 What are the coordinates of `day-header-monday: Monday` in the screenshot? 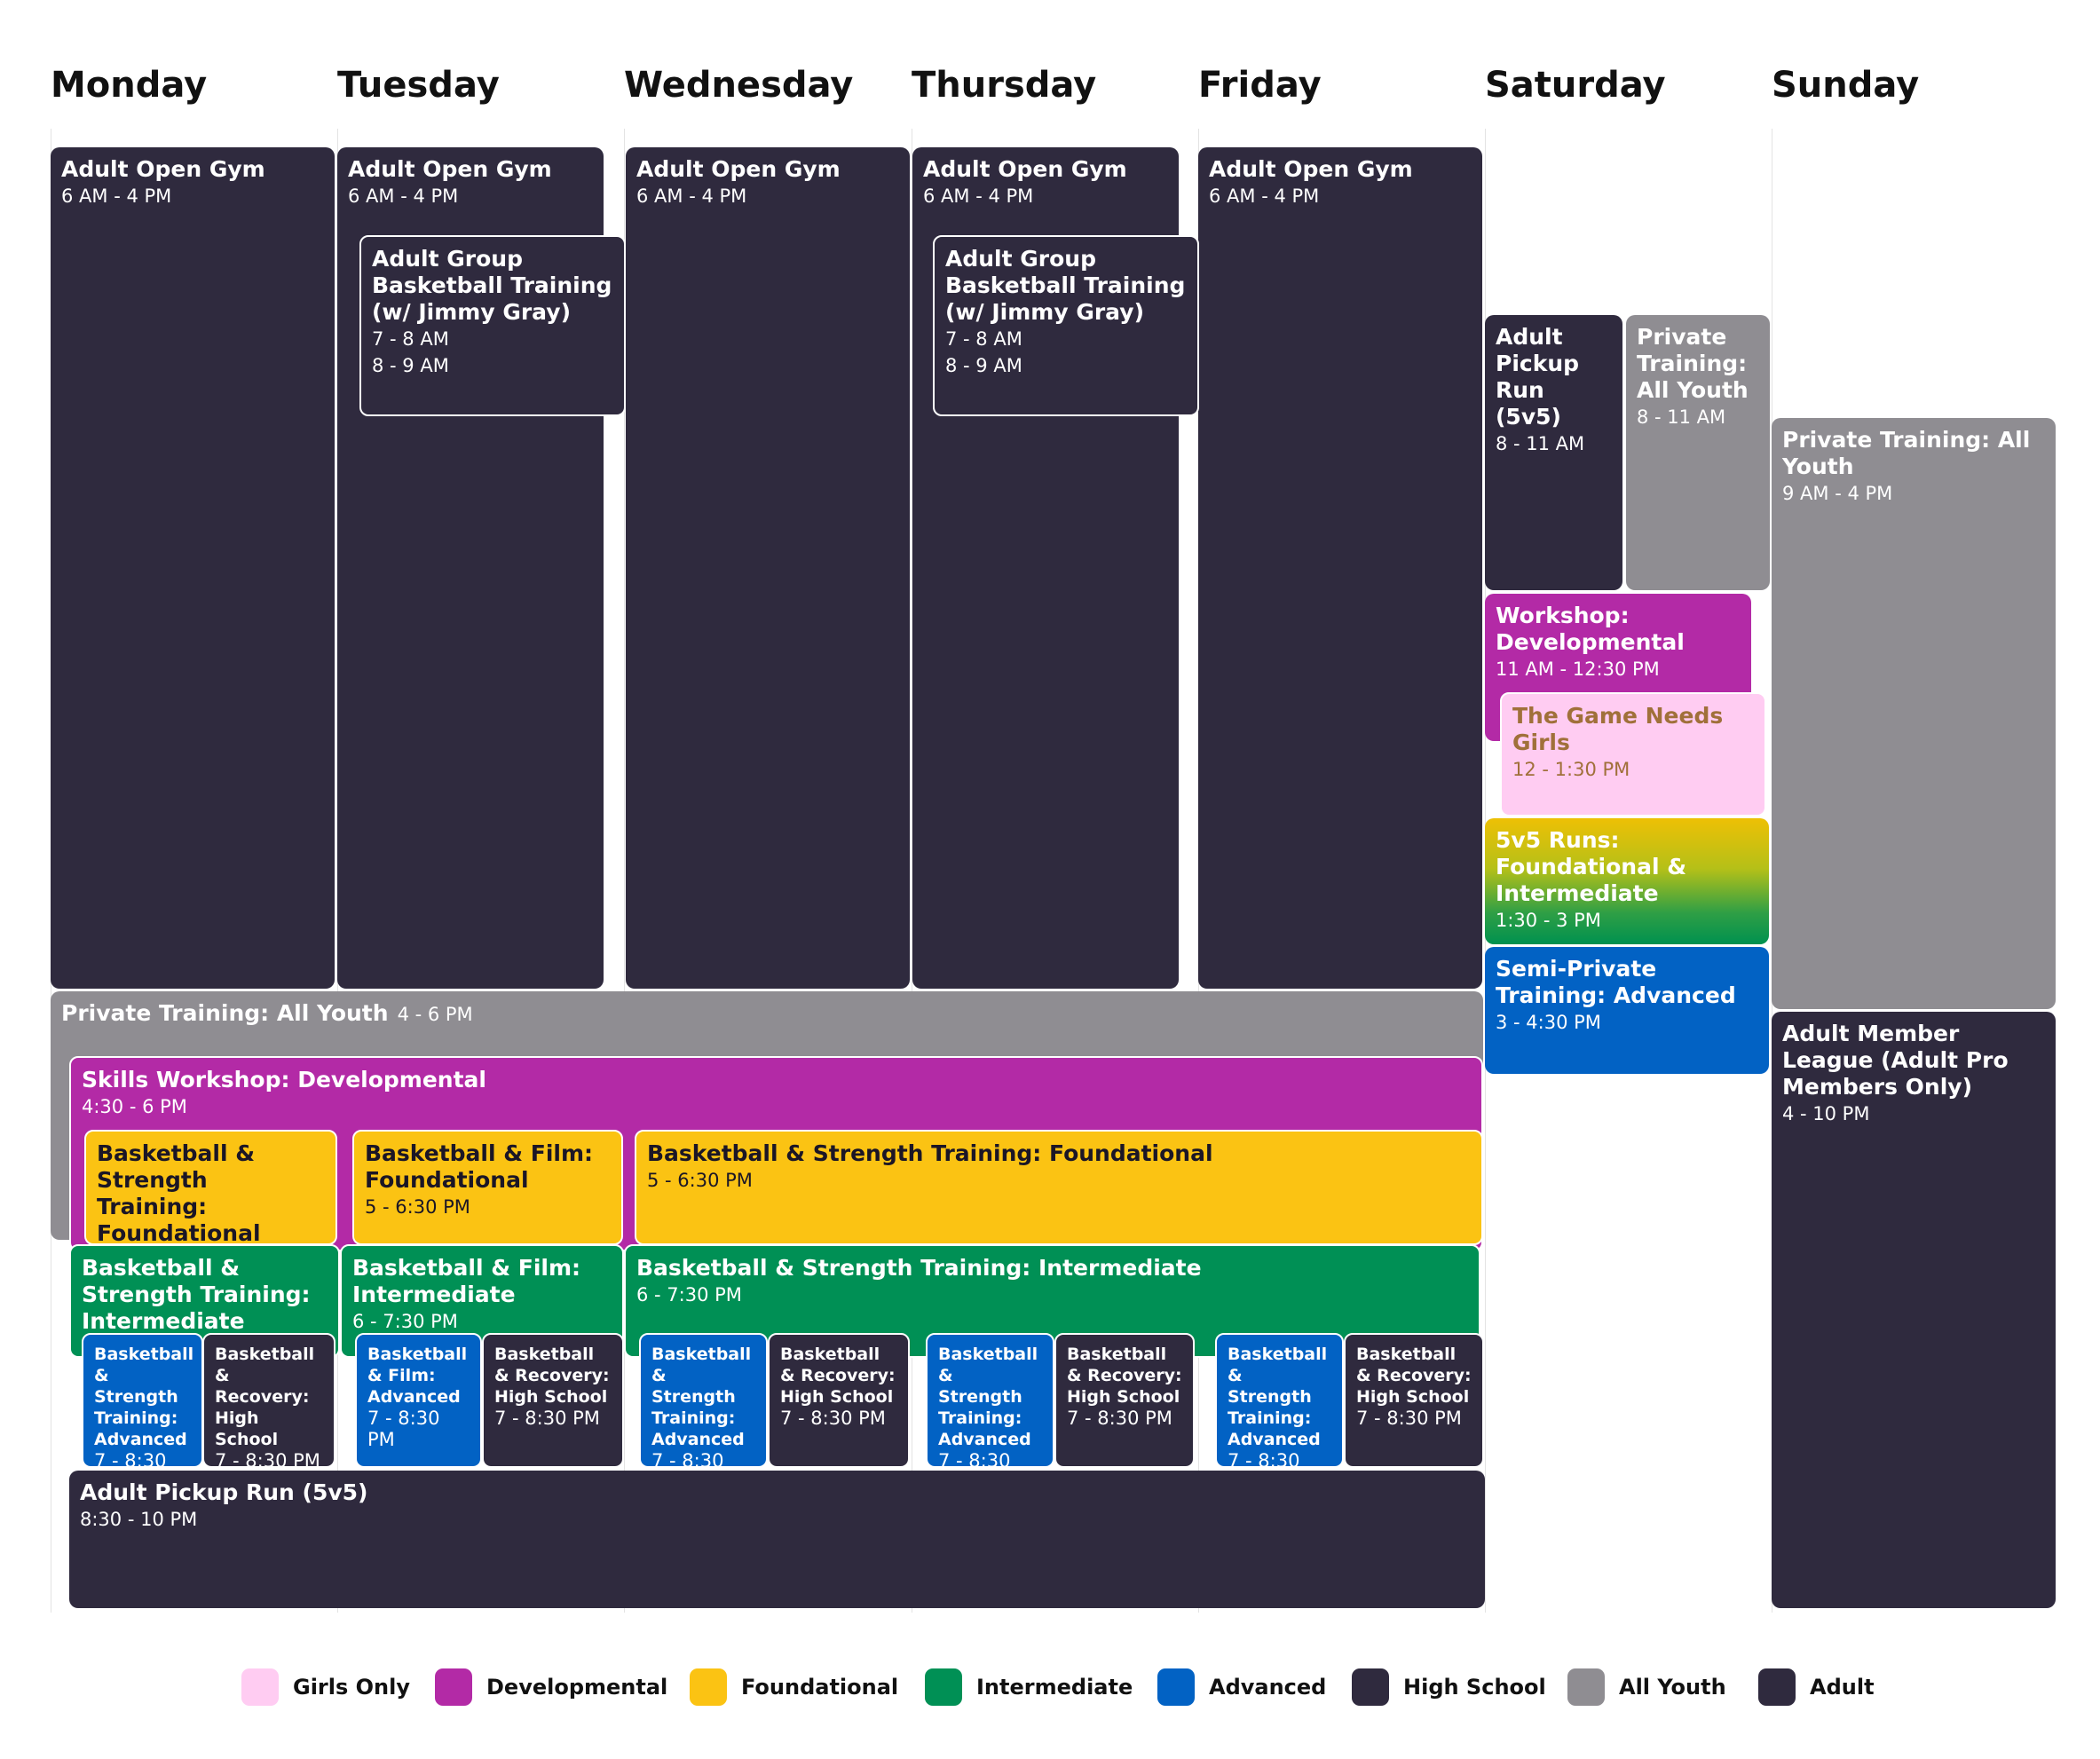 It's located at (129, 85).